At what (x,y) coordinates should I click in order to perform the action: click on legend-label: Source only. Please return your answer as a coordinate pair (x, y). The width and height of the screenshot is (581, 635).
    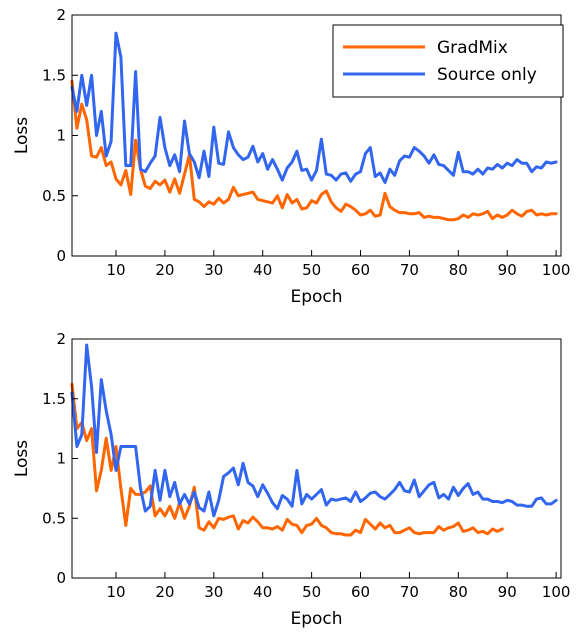
    Looking at the image, I should click on (487, 75).